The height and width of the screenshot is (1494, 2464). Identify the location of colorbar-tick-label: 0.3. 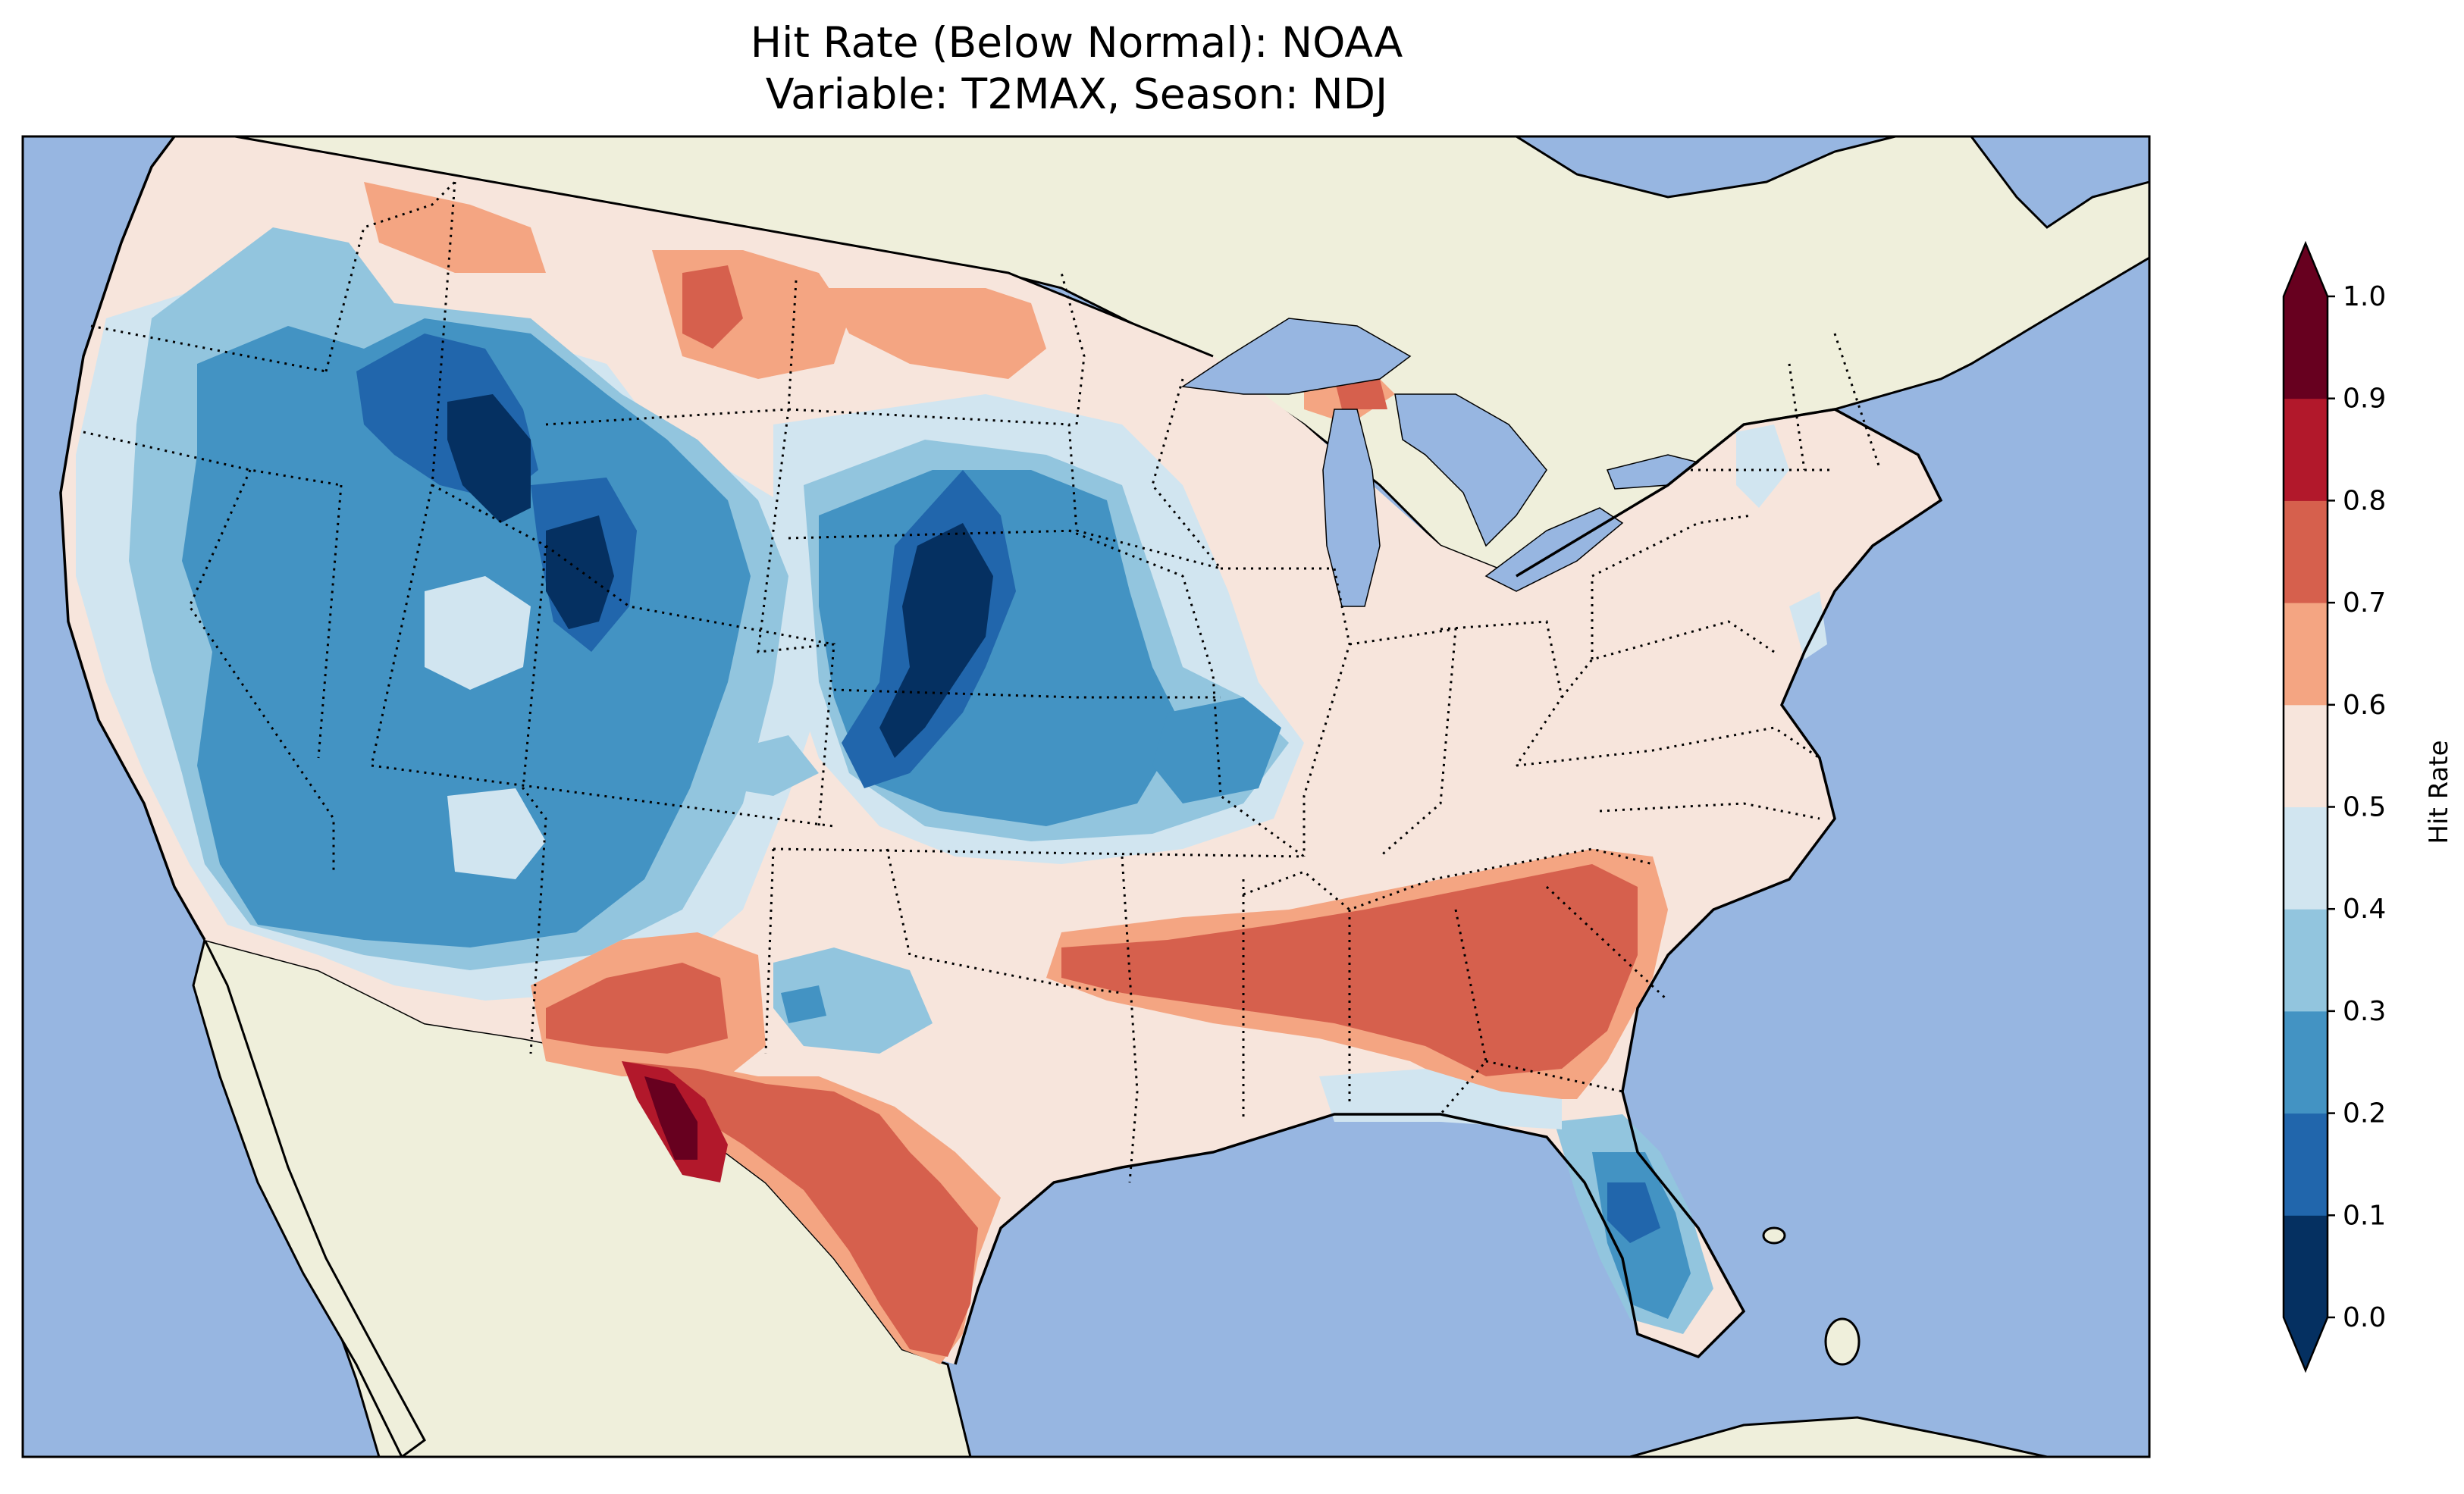
(2364, 1011).